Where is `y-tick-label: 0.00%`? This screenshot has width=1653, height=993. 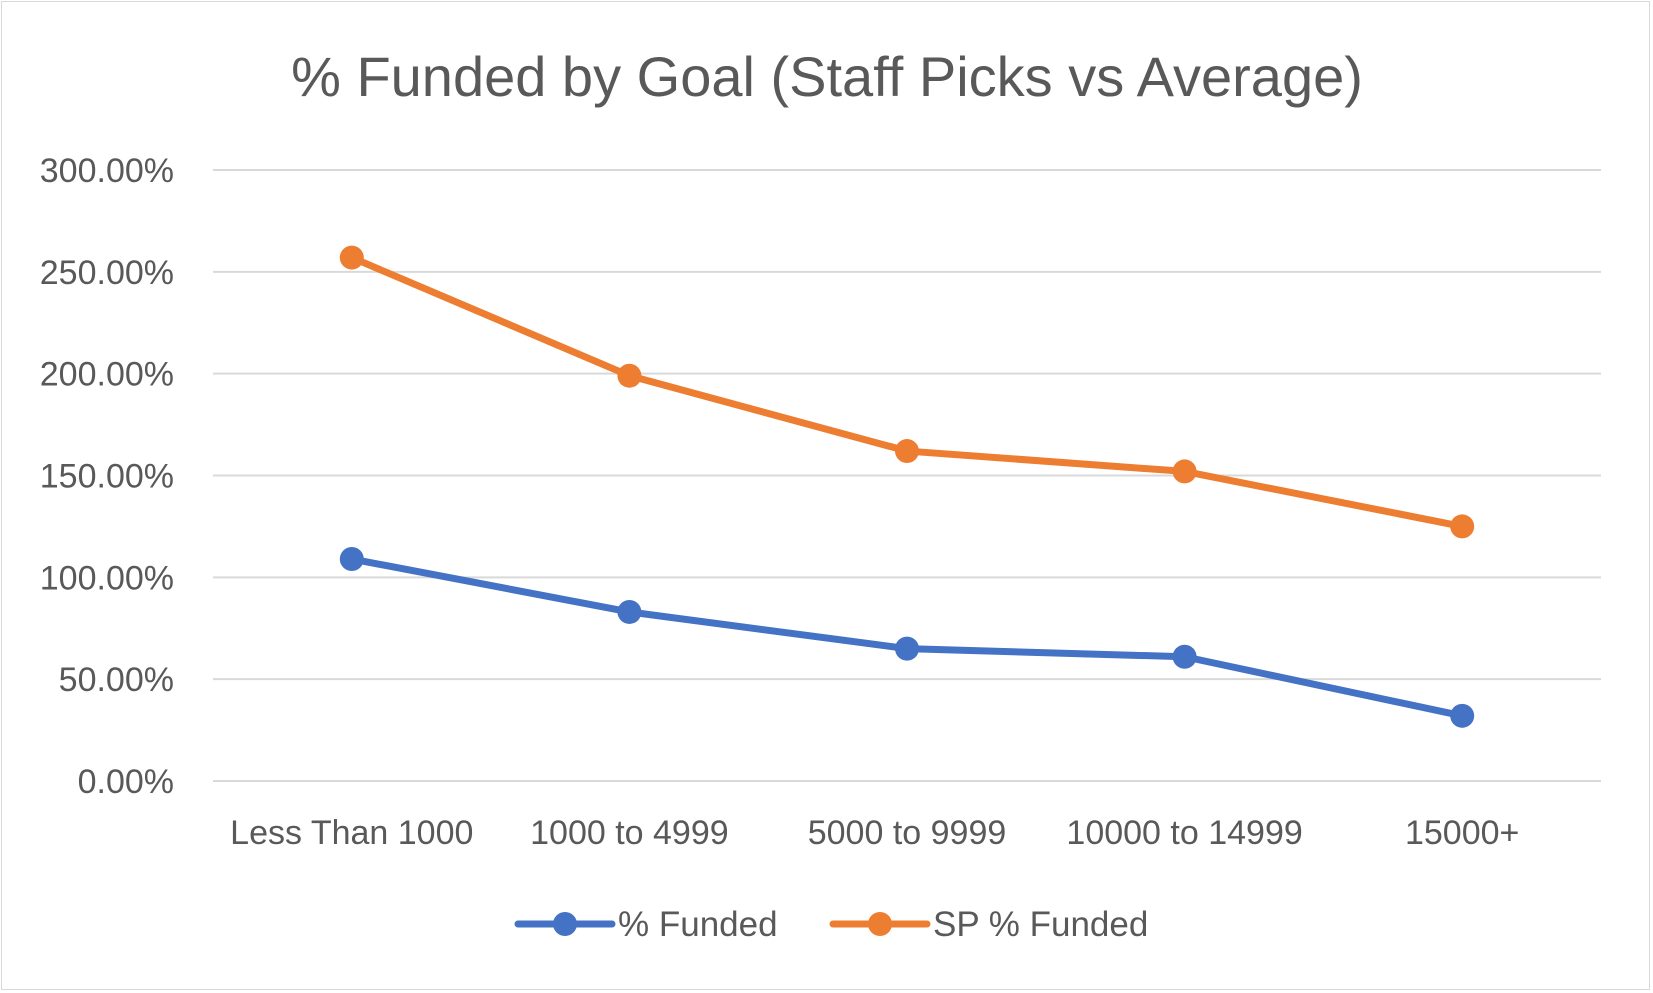 y-tick-label: 0.00% is located at coordinates (126, 782).